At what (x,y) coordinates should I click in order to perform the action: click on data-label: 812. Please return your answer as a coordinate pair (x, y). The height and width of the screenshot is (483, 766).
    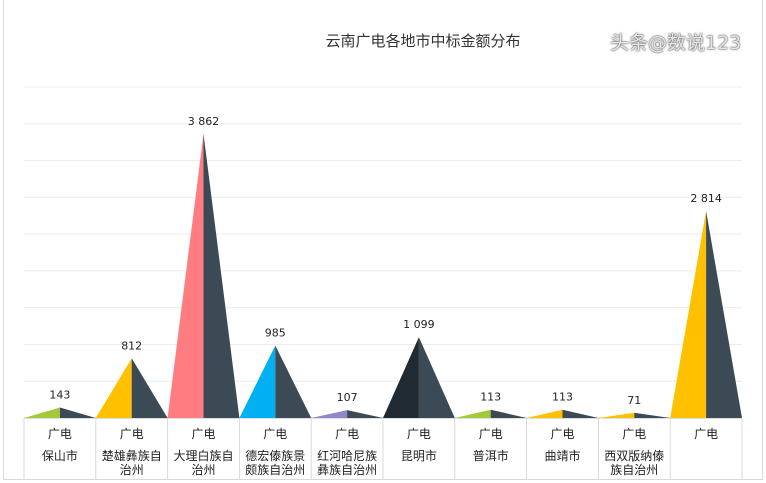
    Looking at the image, I should click on (131, 345).